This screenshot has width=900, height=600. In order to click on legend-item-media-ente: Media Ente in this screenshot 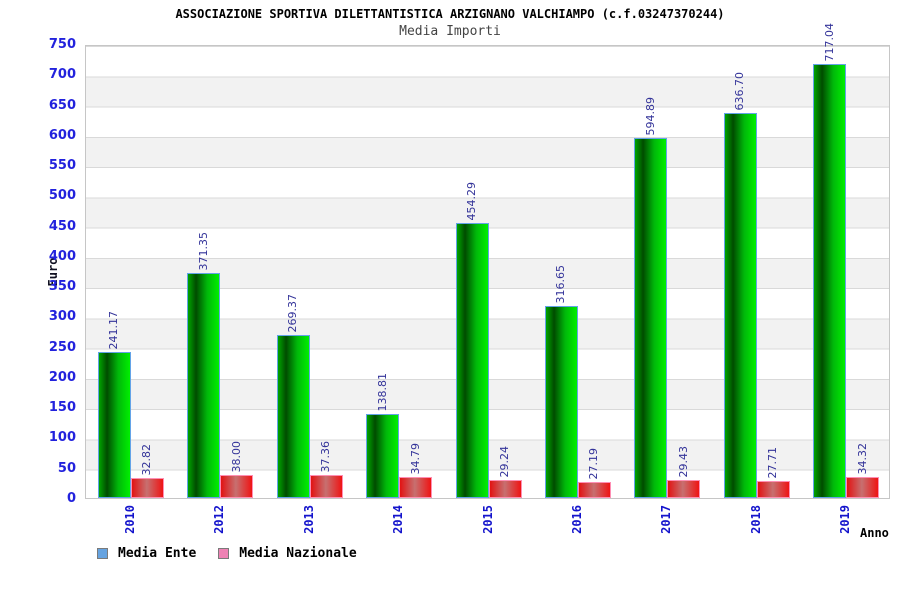, I will do `click(146, 553)`.